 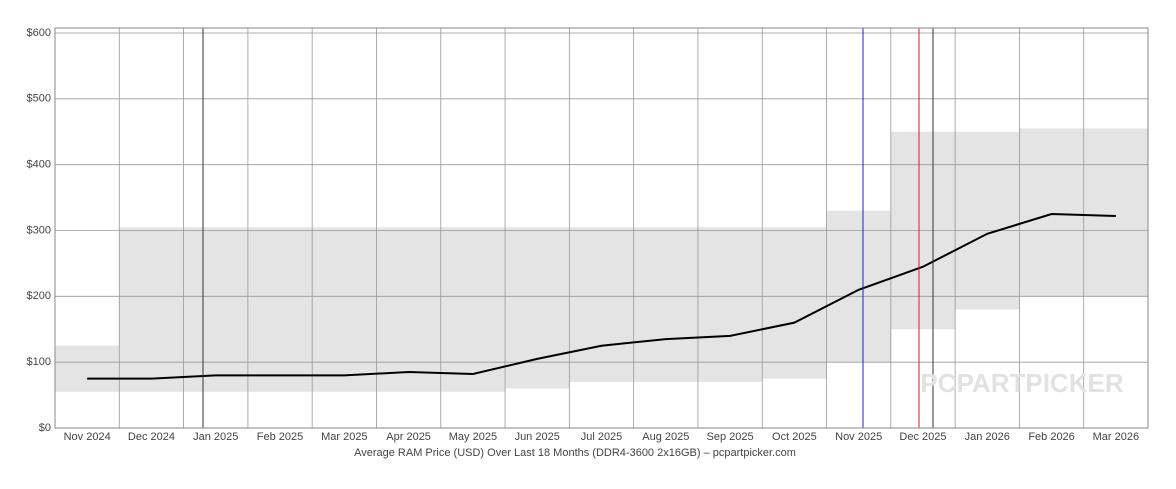 What do you see at coordinates (39, 362) in the screenshot?
I see `y-tick-label: $100` at bounding box center [39, 362].